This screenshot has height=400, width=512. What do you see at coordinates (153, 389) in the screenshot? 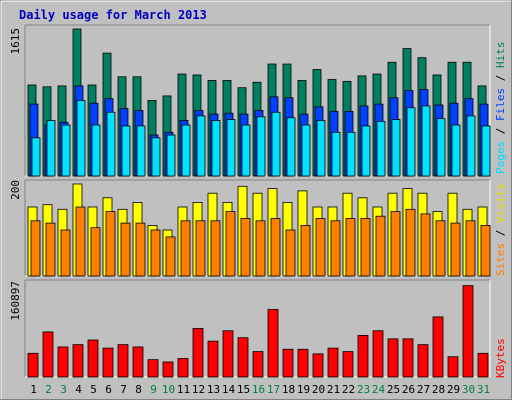
I see `day-label: 9` at bounding box center [153, 389].